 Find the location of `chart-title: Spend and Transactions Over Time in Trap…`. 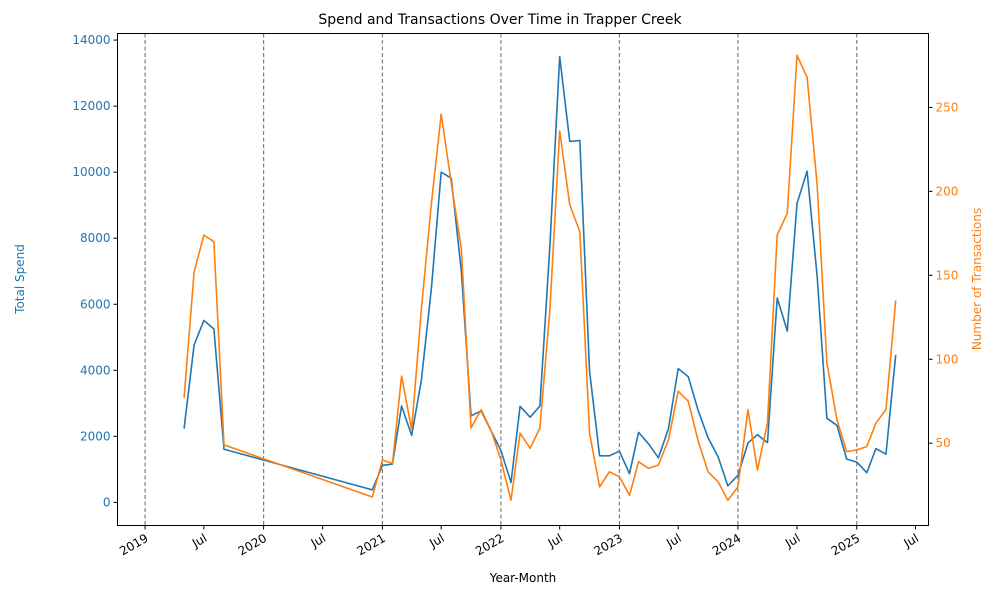

chart-title: Spend and Transactions Over Time in Trap… is located at coordinates (500, 20).